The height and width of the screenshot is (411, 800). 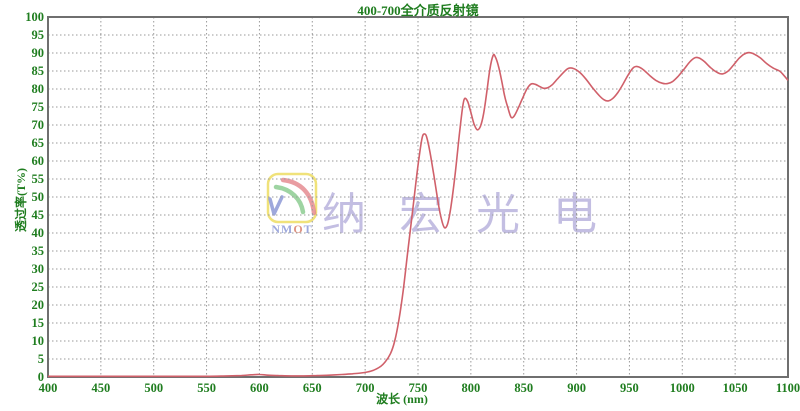 I want to click on y-tick-label: 5, so click(x=41, y=359).